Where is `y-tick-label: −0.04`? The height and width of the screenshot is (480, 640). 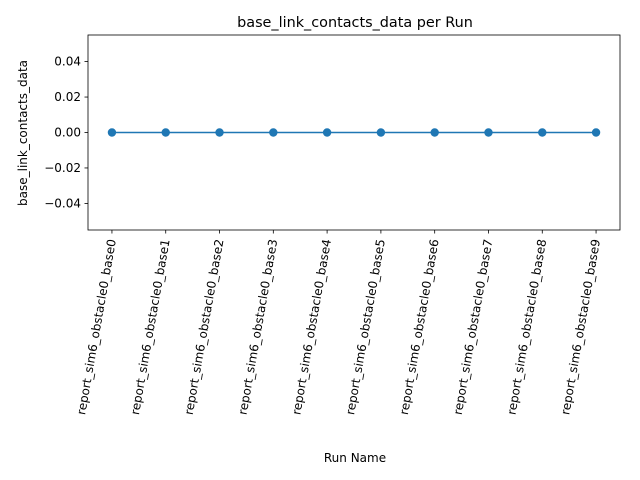
y-tick-label: −0.04 is located at coordinates (62, 203).